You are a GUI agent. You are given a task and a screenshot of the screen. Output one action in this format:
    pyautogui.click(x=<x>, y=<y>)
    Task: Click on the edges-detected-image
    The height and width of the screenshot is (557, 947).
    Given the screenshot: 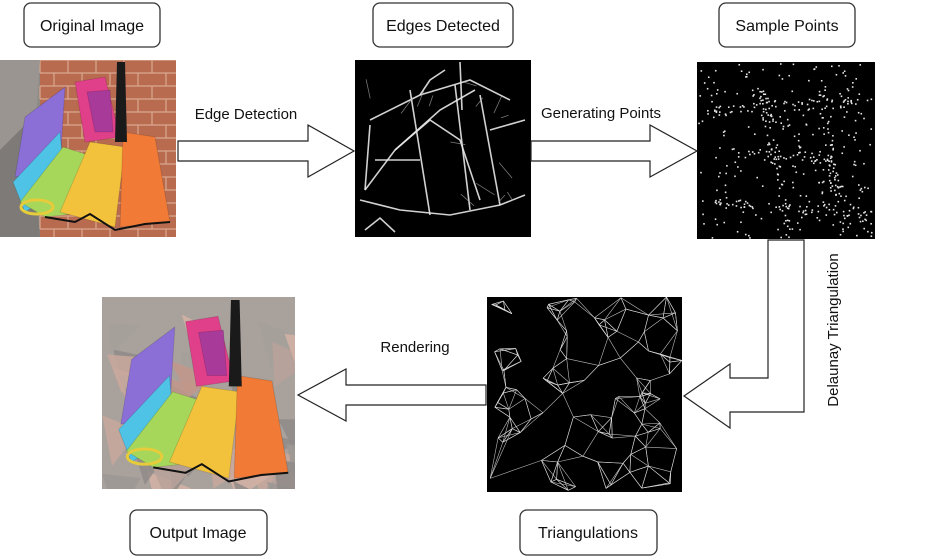 What is the action you would take?
    pyautogui.click(x=443, y=148)
    